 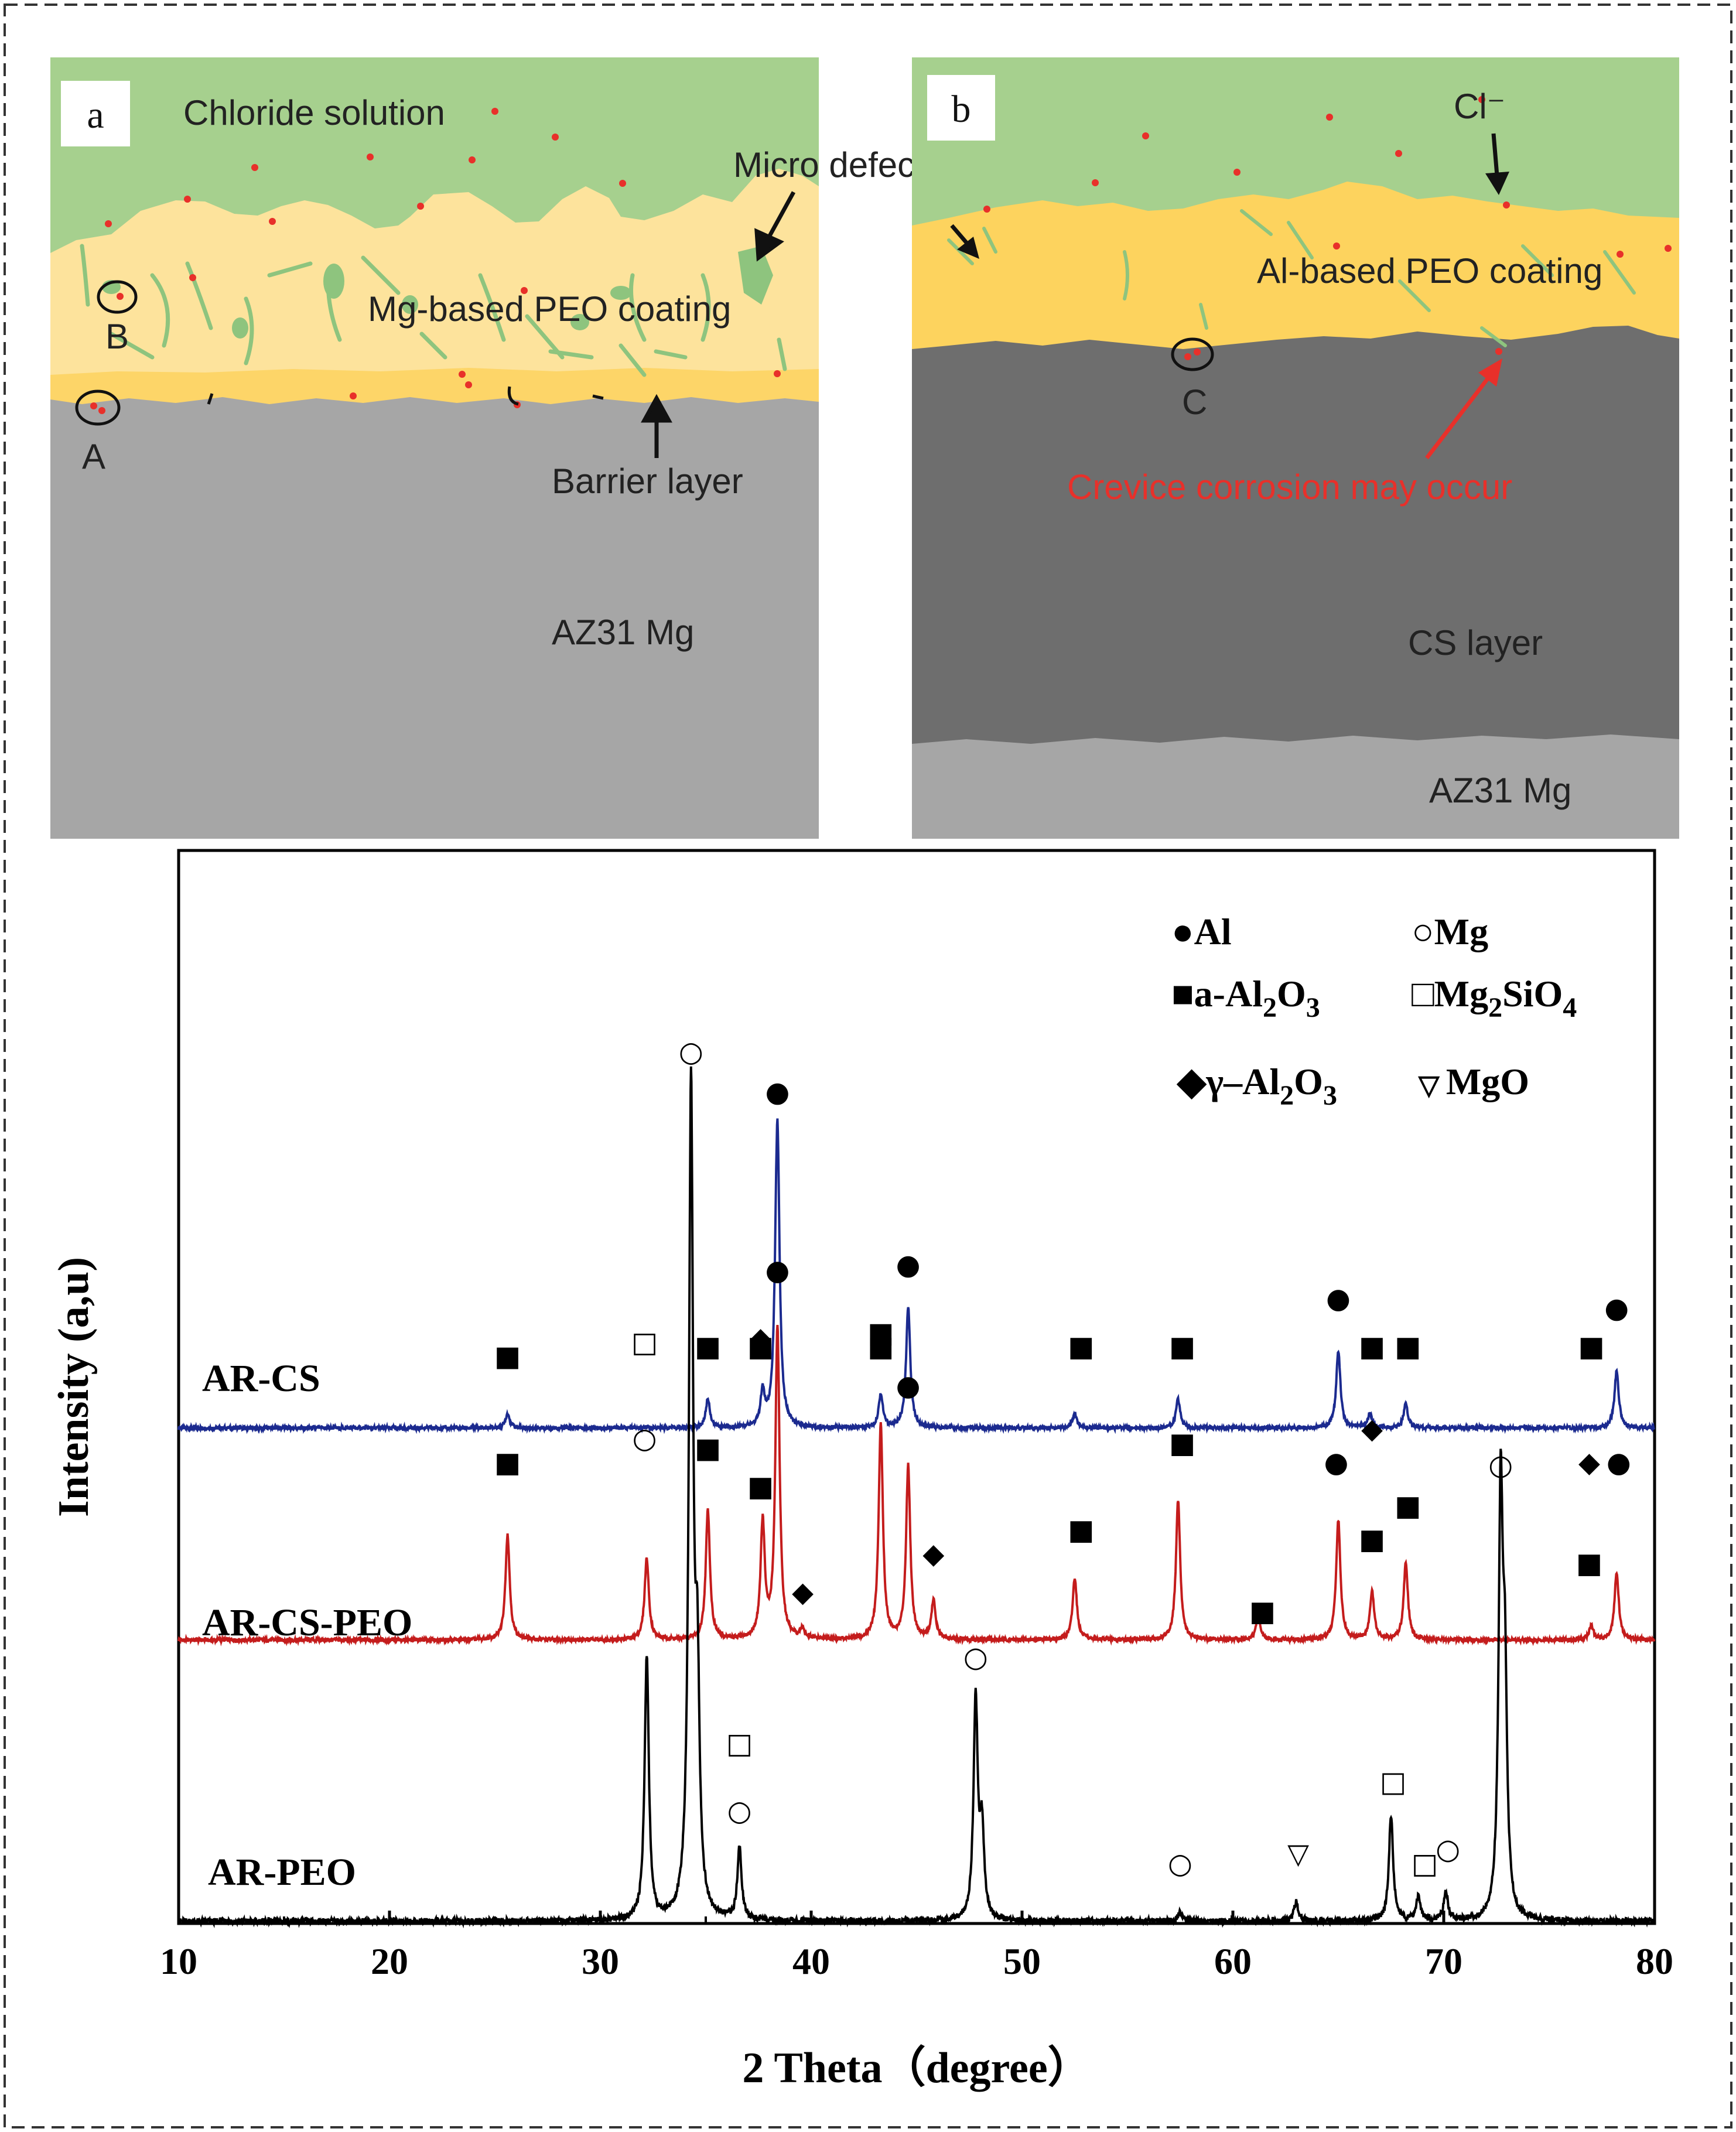 I want to click on phase-marker-ar-cs-peo-9: ●, so click(x=908, y=1385).